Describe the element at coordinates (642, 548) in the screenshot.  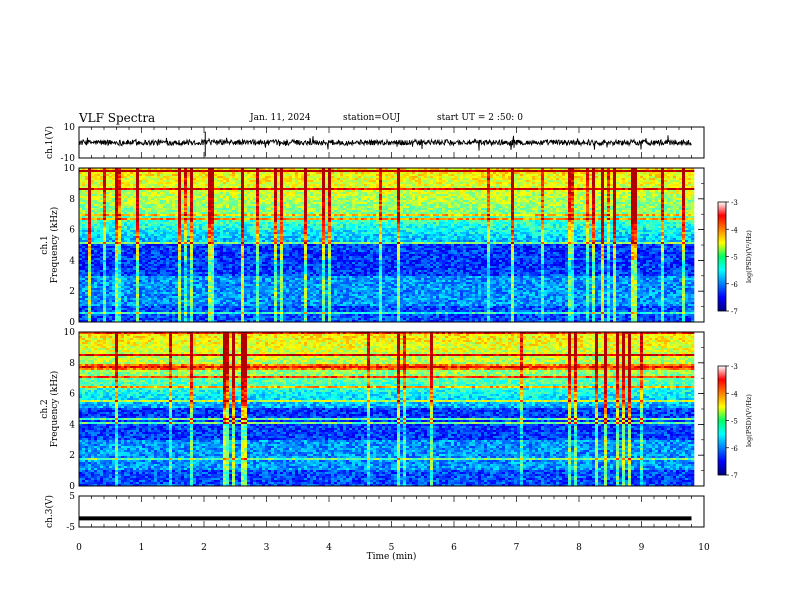
I see `xtick-label: 9` at that location.